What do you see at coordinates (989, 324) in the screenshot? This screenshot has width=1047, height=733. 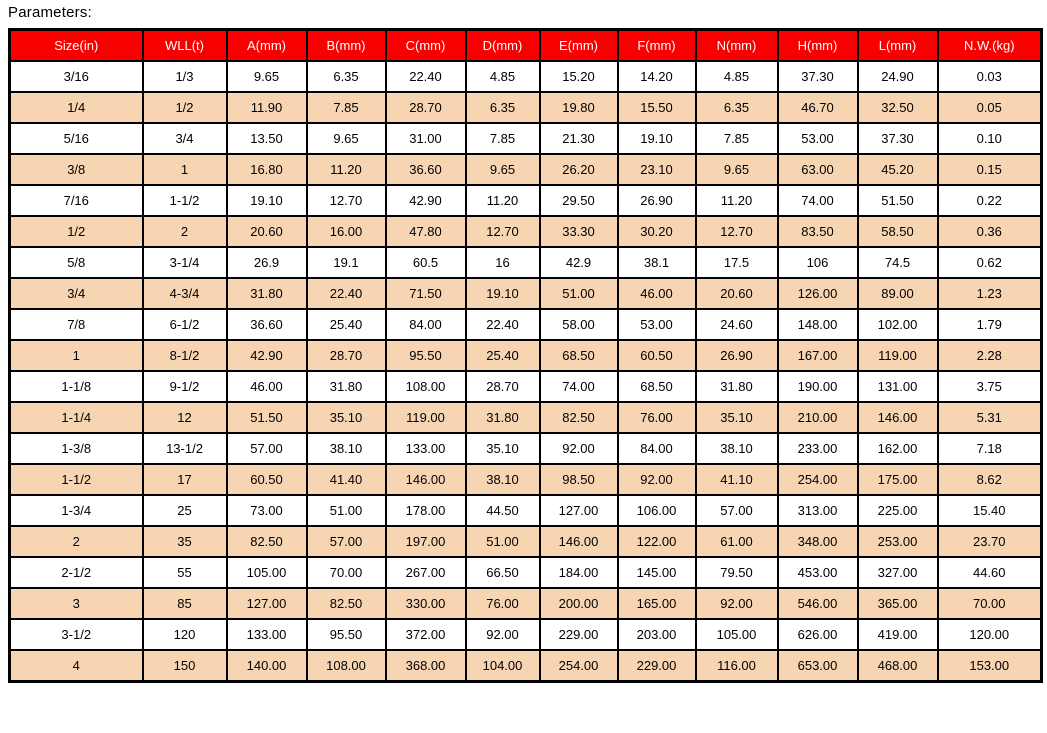 I see `table-cell: 1.79` at bounding box center [989, 324].